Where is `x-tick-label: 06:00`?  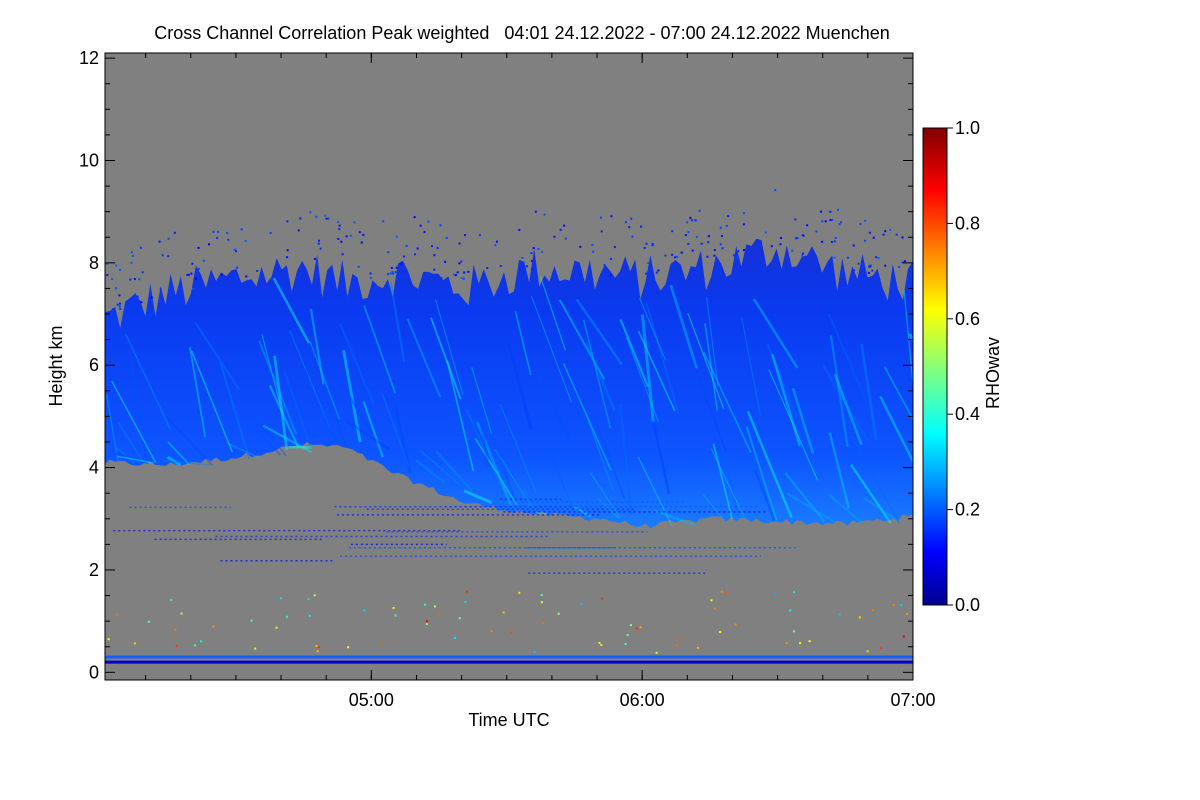
x-tick-label: 06:00 is located at coordinates (642, 700).